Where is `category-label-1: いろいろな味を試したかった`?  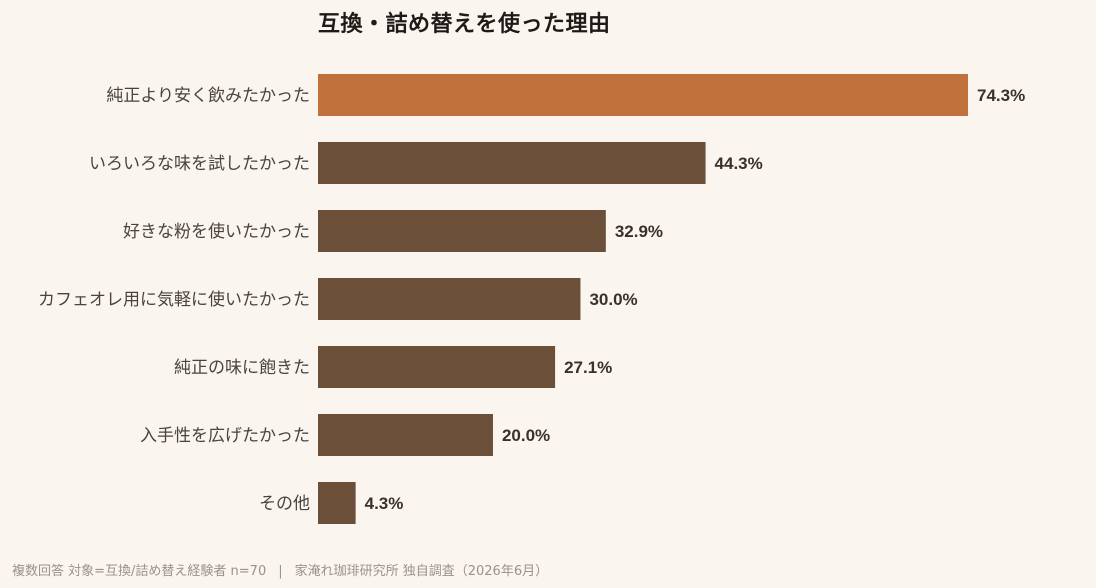
category-label-1: いろいろな味を試したかった is located at coordinates (199, 164).